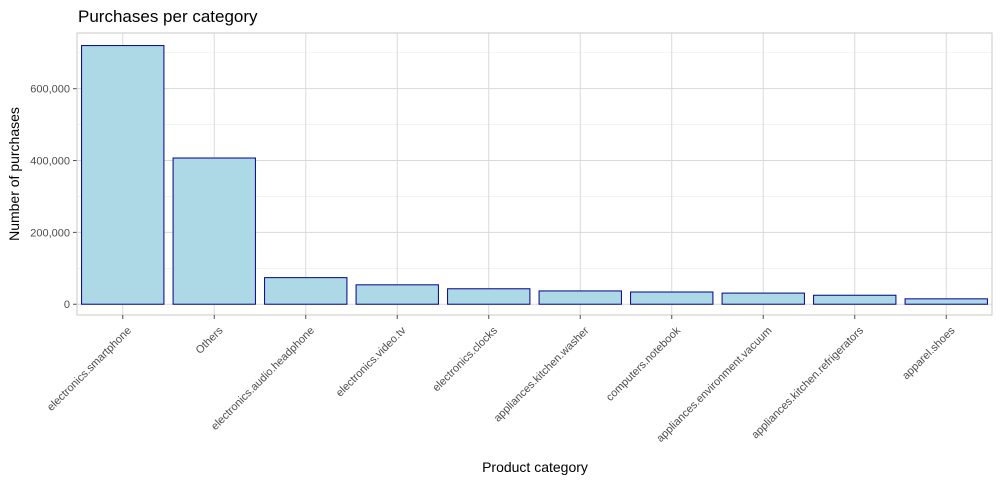 This screenshot has height=482, width=1000. Describe the element at coordinates (50, 162) in the screenshot. I see `y-tick-label: 400,000` at that location.